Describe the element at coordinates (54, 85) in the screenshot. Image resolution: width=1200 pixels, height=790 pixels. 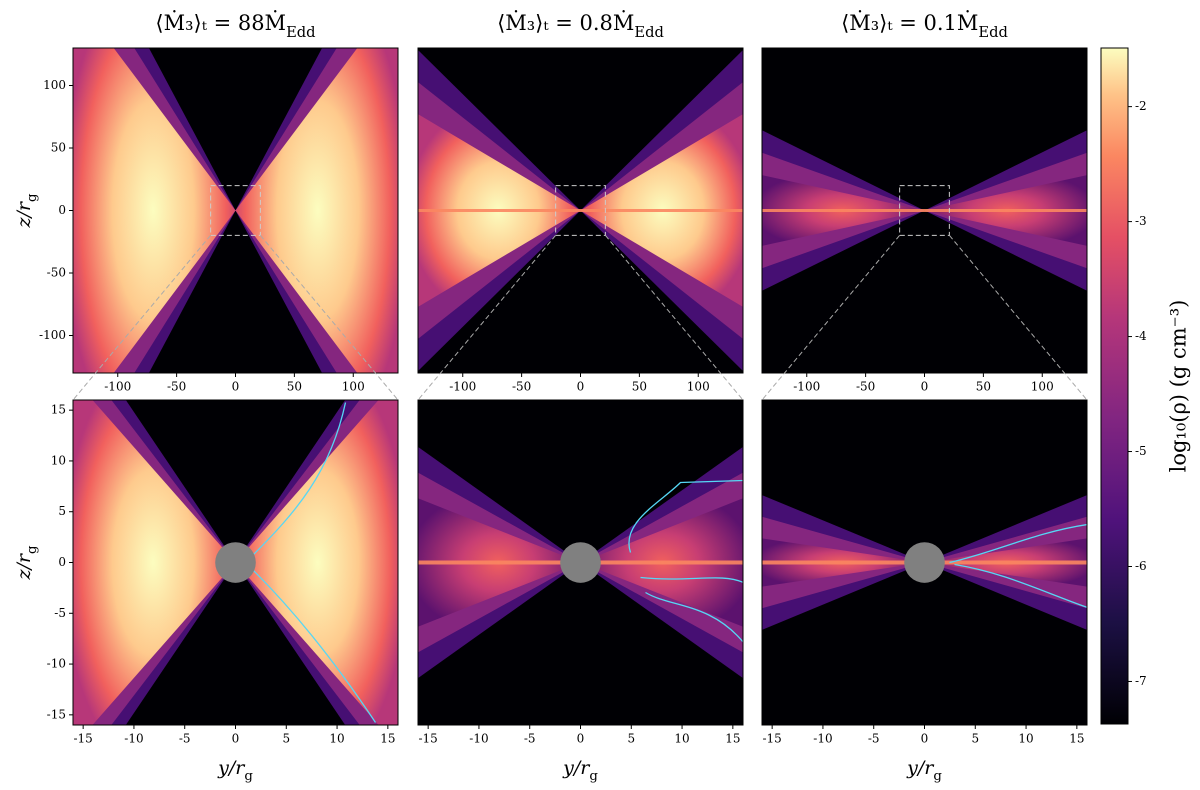
I see `y-tick-label: 100` at that location.